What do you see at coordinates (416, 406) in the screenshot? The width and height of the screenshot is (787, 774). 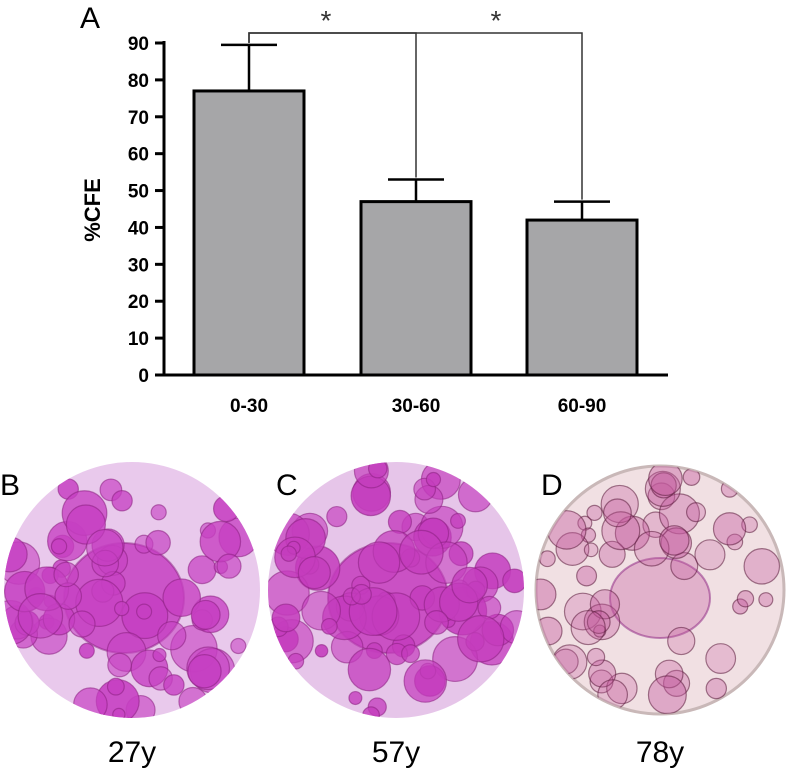 I see `x-tick-label: 30-60` at bounding box center [416, 406].